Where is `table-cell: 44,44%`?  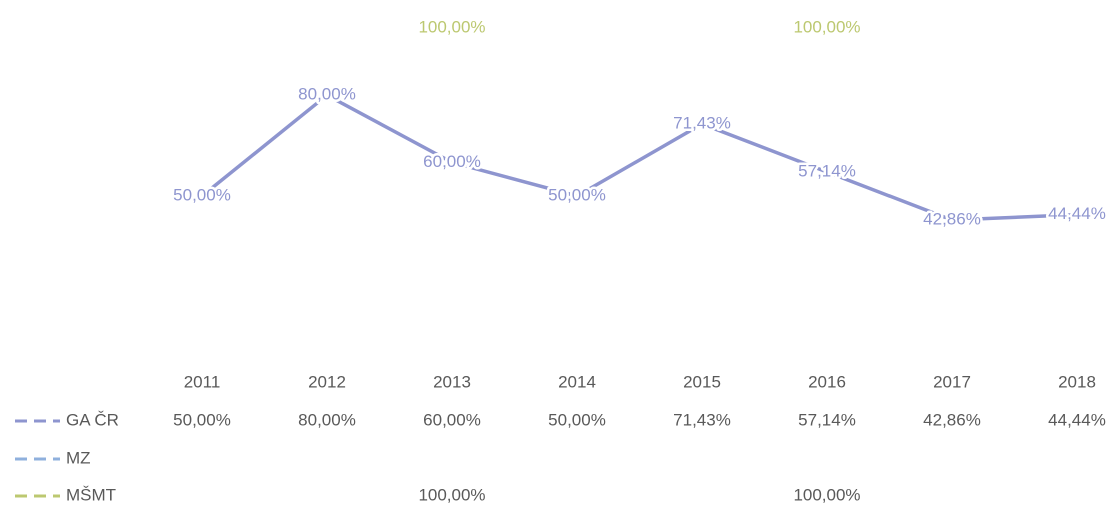
table-cell: 44,44% is located at coordinates (1077, 419).